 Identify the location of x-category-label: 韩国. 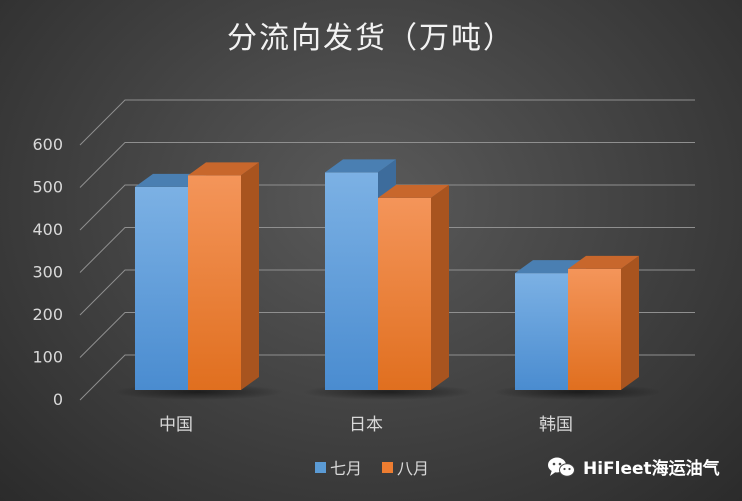
(556, 425).